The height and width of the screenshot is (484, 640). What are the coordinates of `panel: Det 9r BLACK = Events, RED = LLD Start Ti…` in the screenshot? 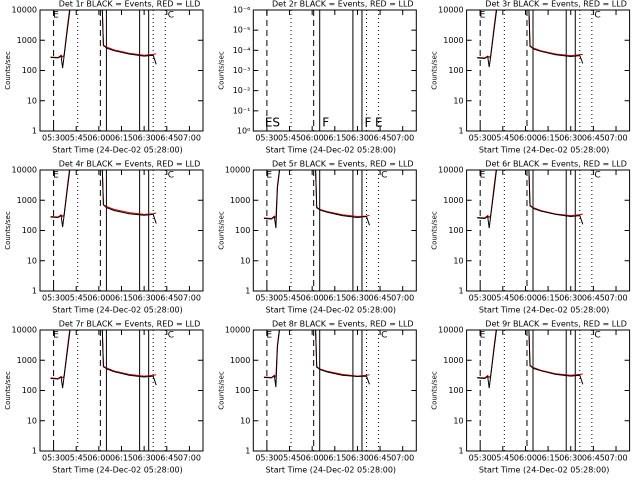 It's located at (531, 397).